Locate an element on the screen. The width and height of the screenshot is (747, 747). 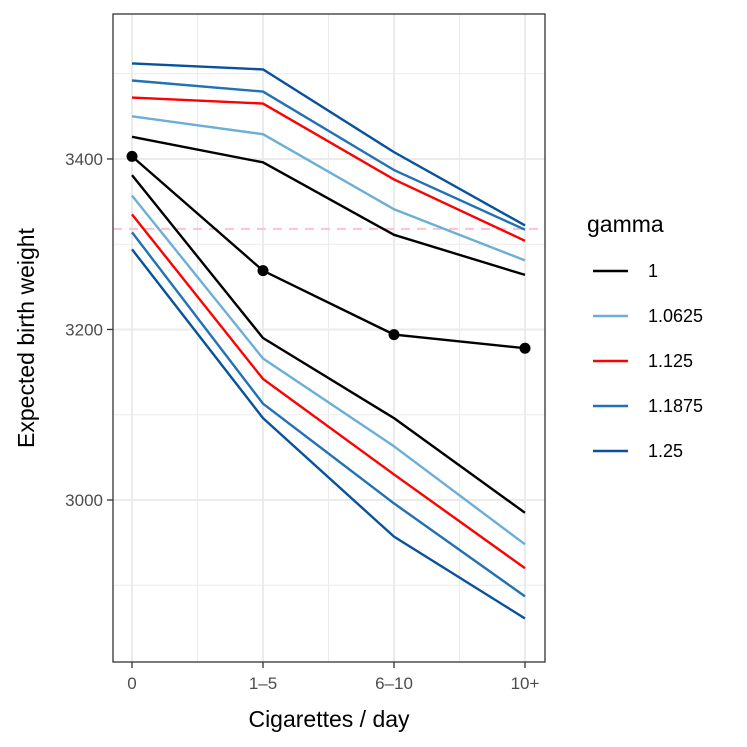
series-line-1-25-upper is located at coordinates (328, 144).